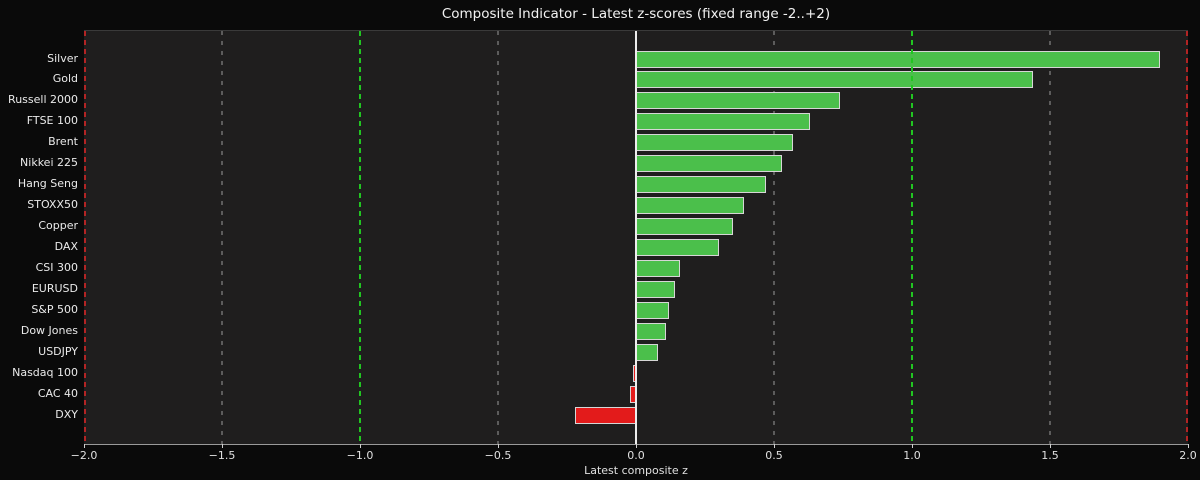  I want to click on x-tick-label-1.5: 1.5, so click(1050, 455).